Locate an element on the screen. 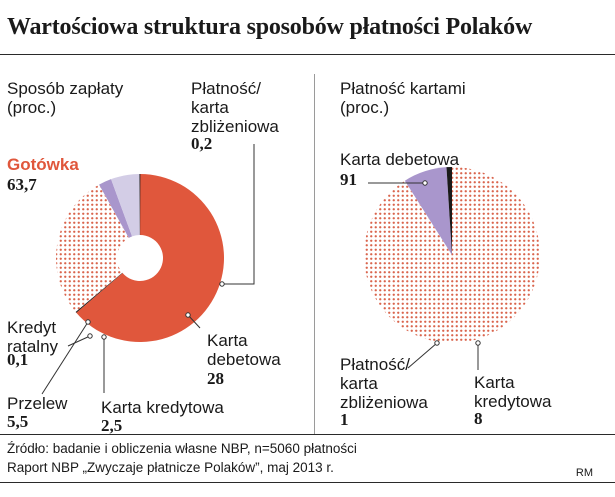  left-panel-heading: Sposób zapłaty (proc.) is located at coordinates (65, 98).